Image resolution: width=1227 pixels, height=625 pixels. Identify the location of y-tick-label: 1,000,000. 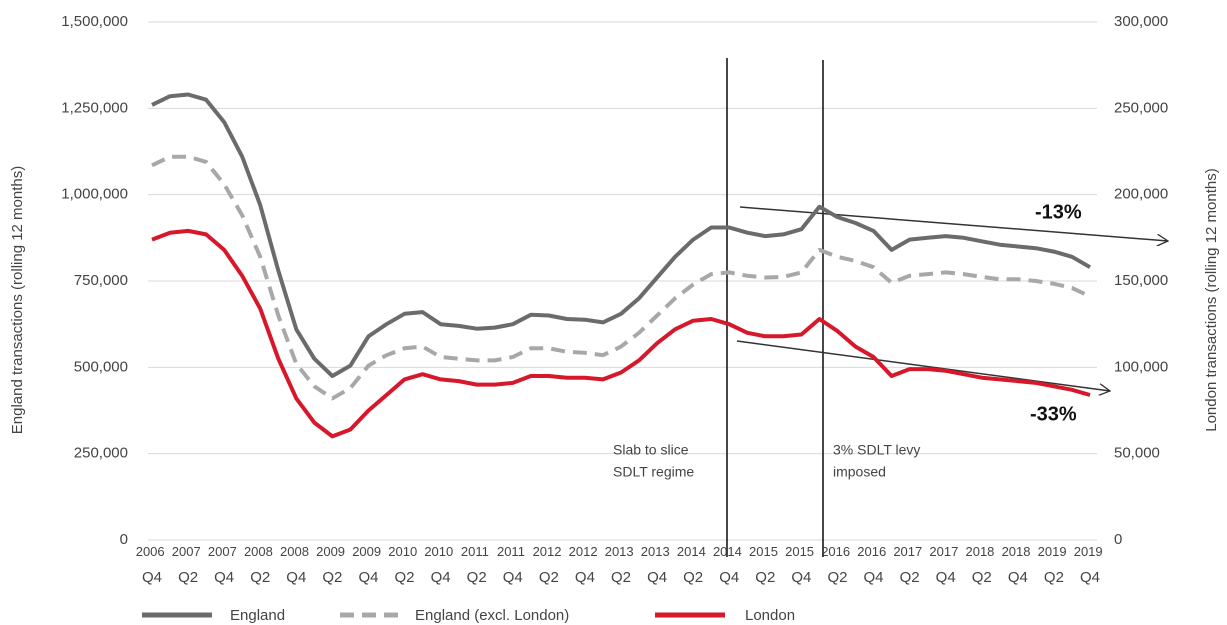
(94, 194).